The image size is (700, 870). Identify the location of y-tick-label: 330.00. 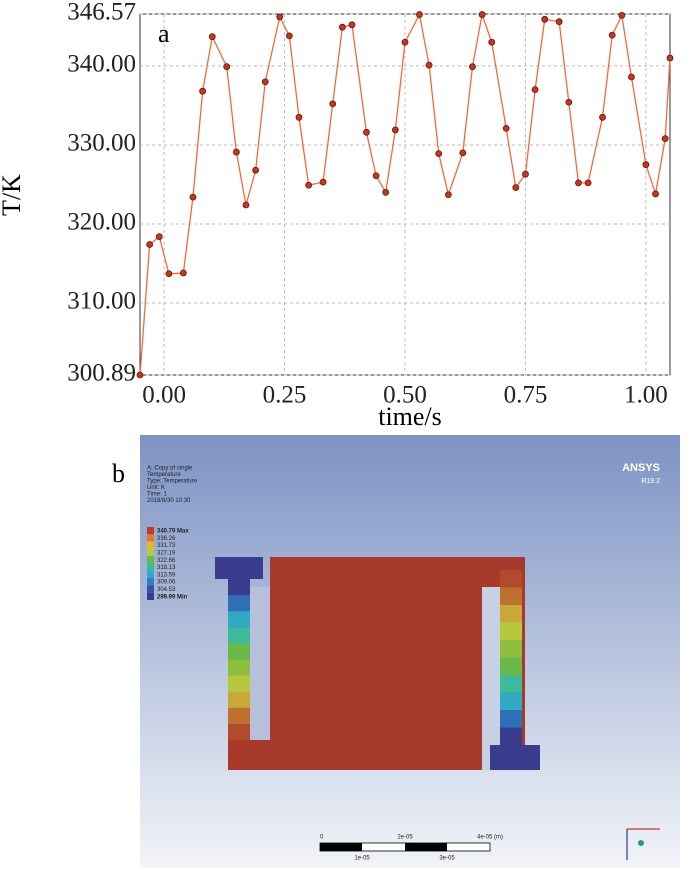
(101, 143).